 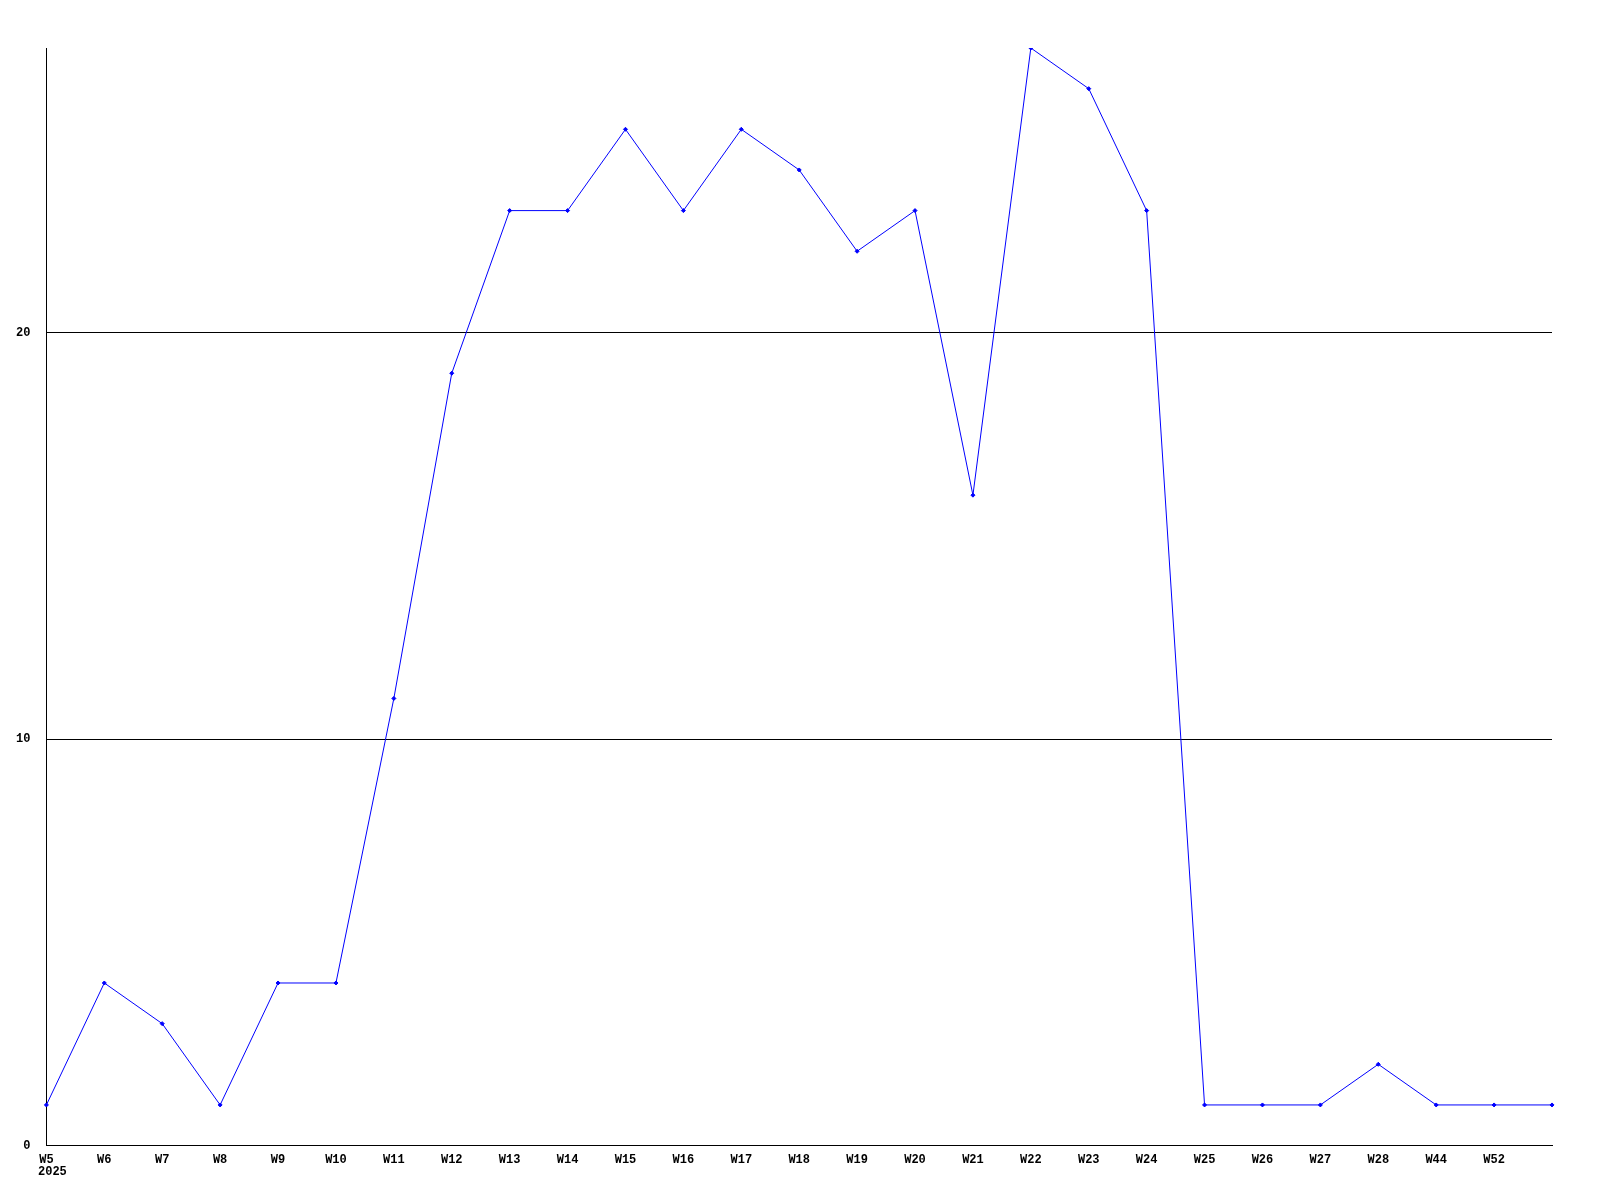 I want to click on x-tick-label: W14, so click(x=567, y=1159).